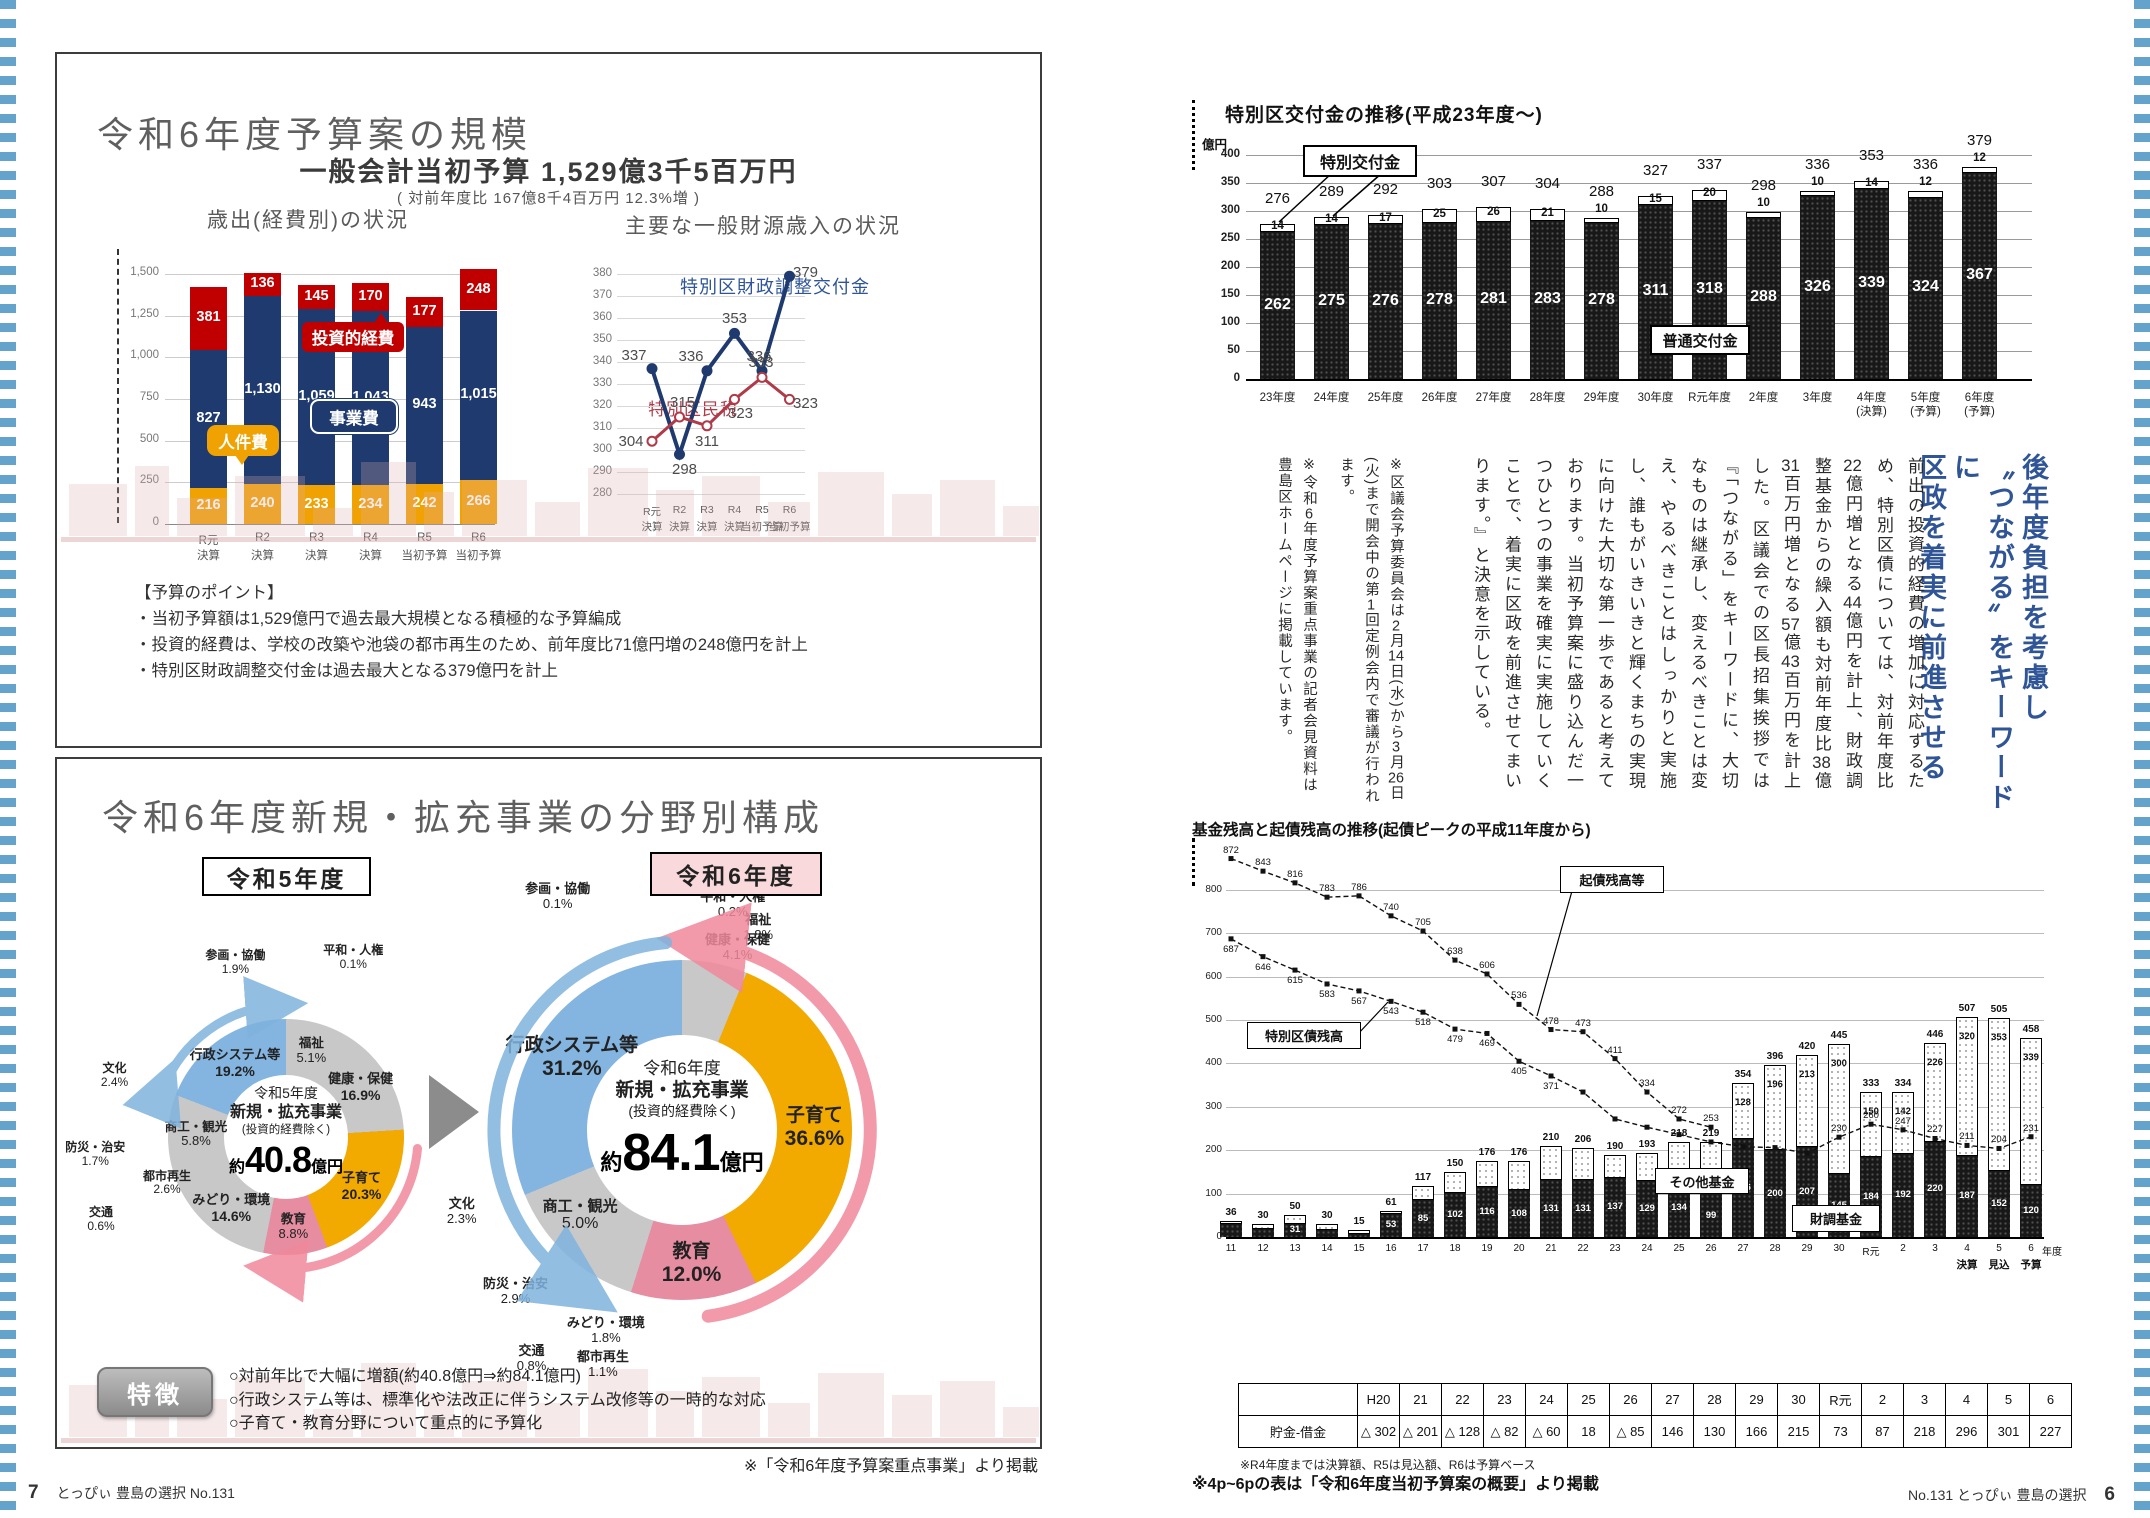 The image size is (2150, 1518). I want to click on data-point-label: 333, so click(761, 363).